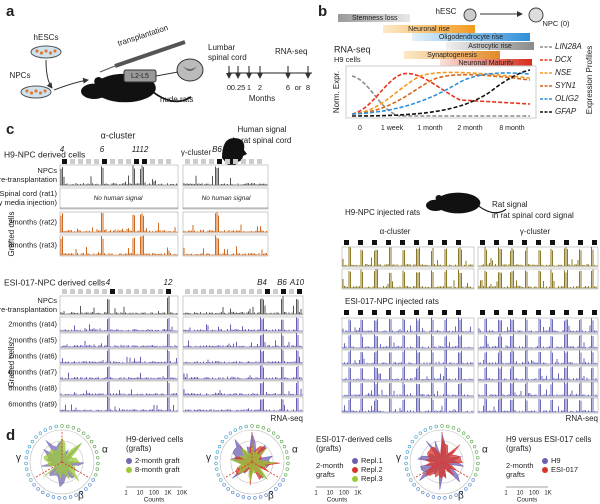 Image resolution: width=600 pixels, height=504 pixels. I want to click on label: ESI-017, so click(564, 469).